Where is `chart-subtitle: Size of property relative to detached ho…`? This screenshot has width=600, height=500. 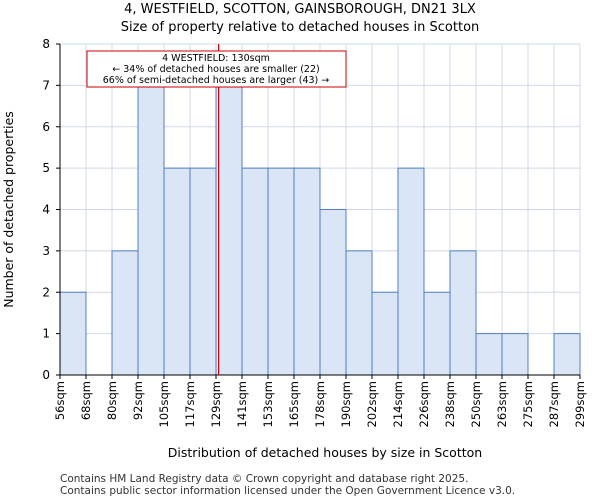
chart-subtitle: Size of property relative to detached ho… is located at coordinates (300, 27).